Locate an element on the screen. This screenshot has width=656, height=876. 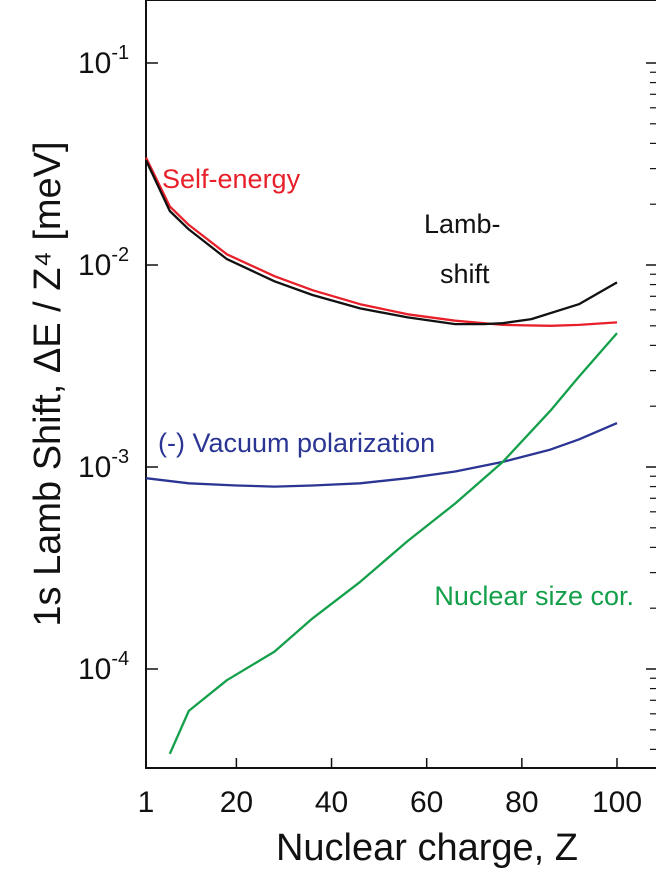
annotation-vacuum-polarization: (-) Vacuum polarization is located at coordinates (296, 443).